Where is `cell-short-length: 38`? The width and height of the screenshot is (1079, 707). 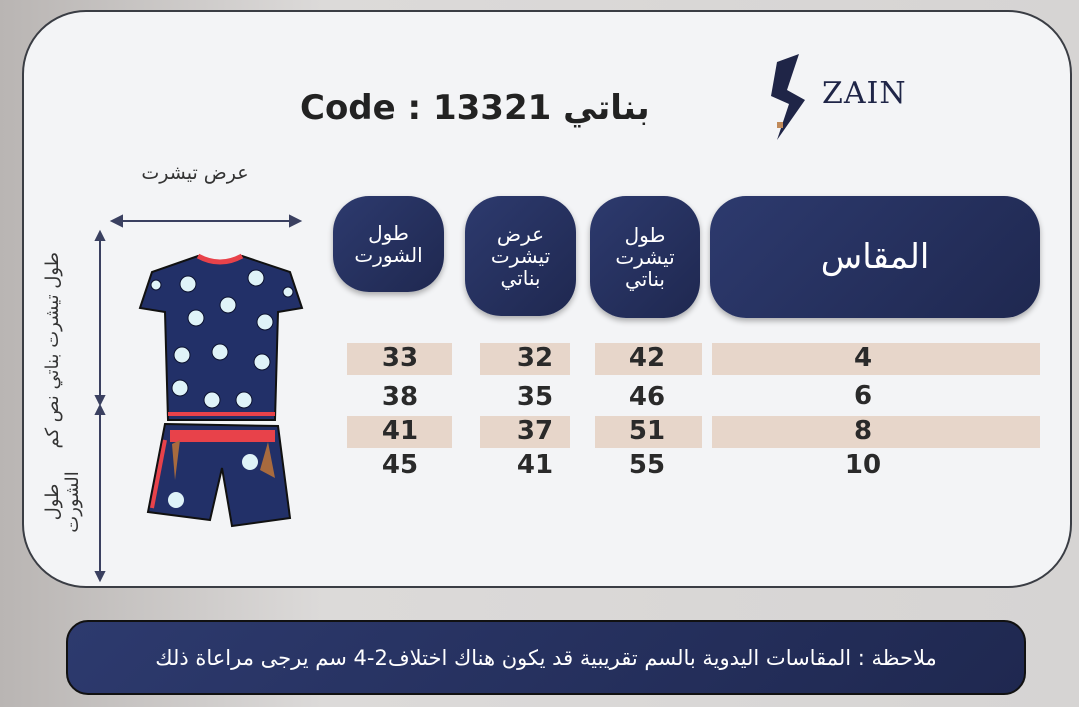 cell-short-length: 38 is located at coordinates (400, 397).